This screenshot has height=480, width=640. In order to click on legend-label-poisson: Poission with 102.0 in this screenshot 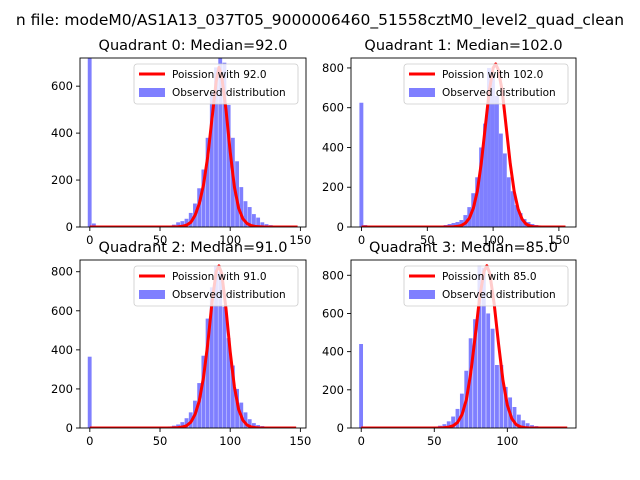, I will do `click(492, 75)`.